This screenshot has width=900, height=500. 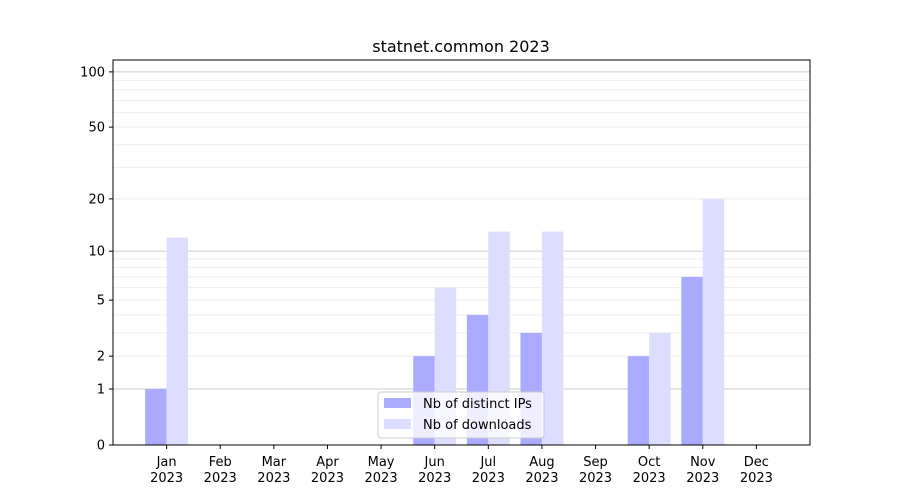 I want to click on chart-title: statnet.common 2023, so click(x=461, y=46).